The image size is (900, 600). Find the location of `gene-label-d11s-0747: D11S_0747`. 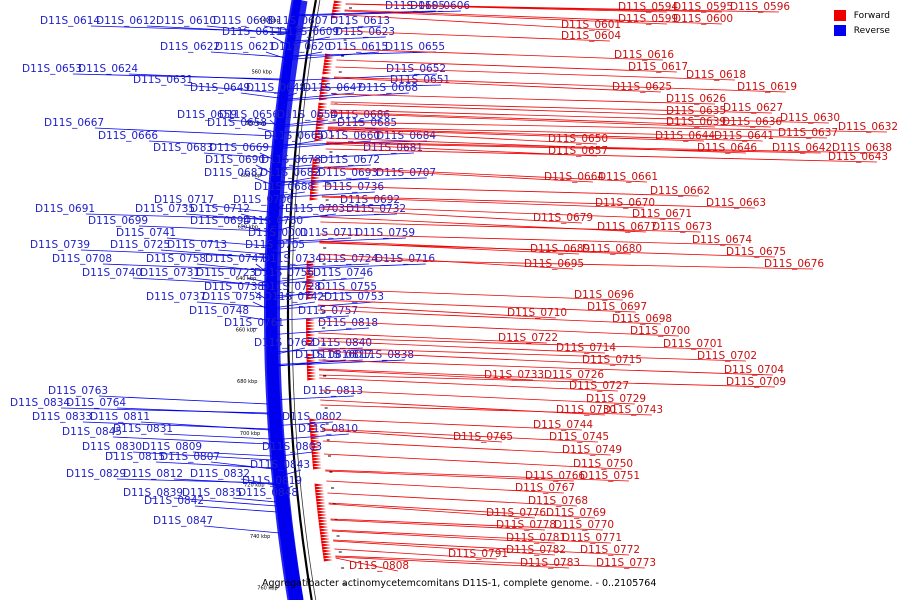

gene-label-d11s-0747: D11S_0747 is located at coordinates (235, 259).